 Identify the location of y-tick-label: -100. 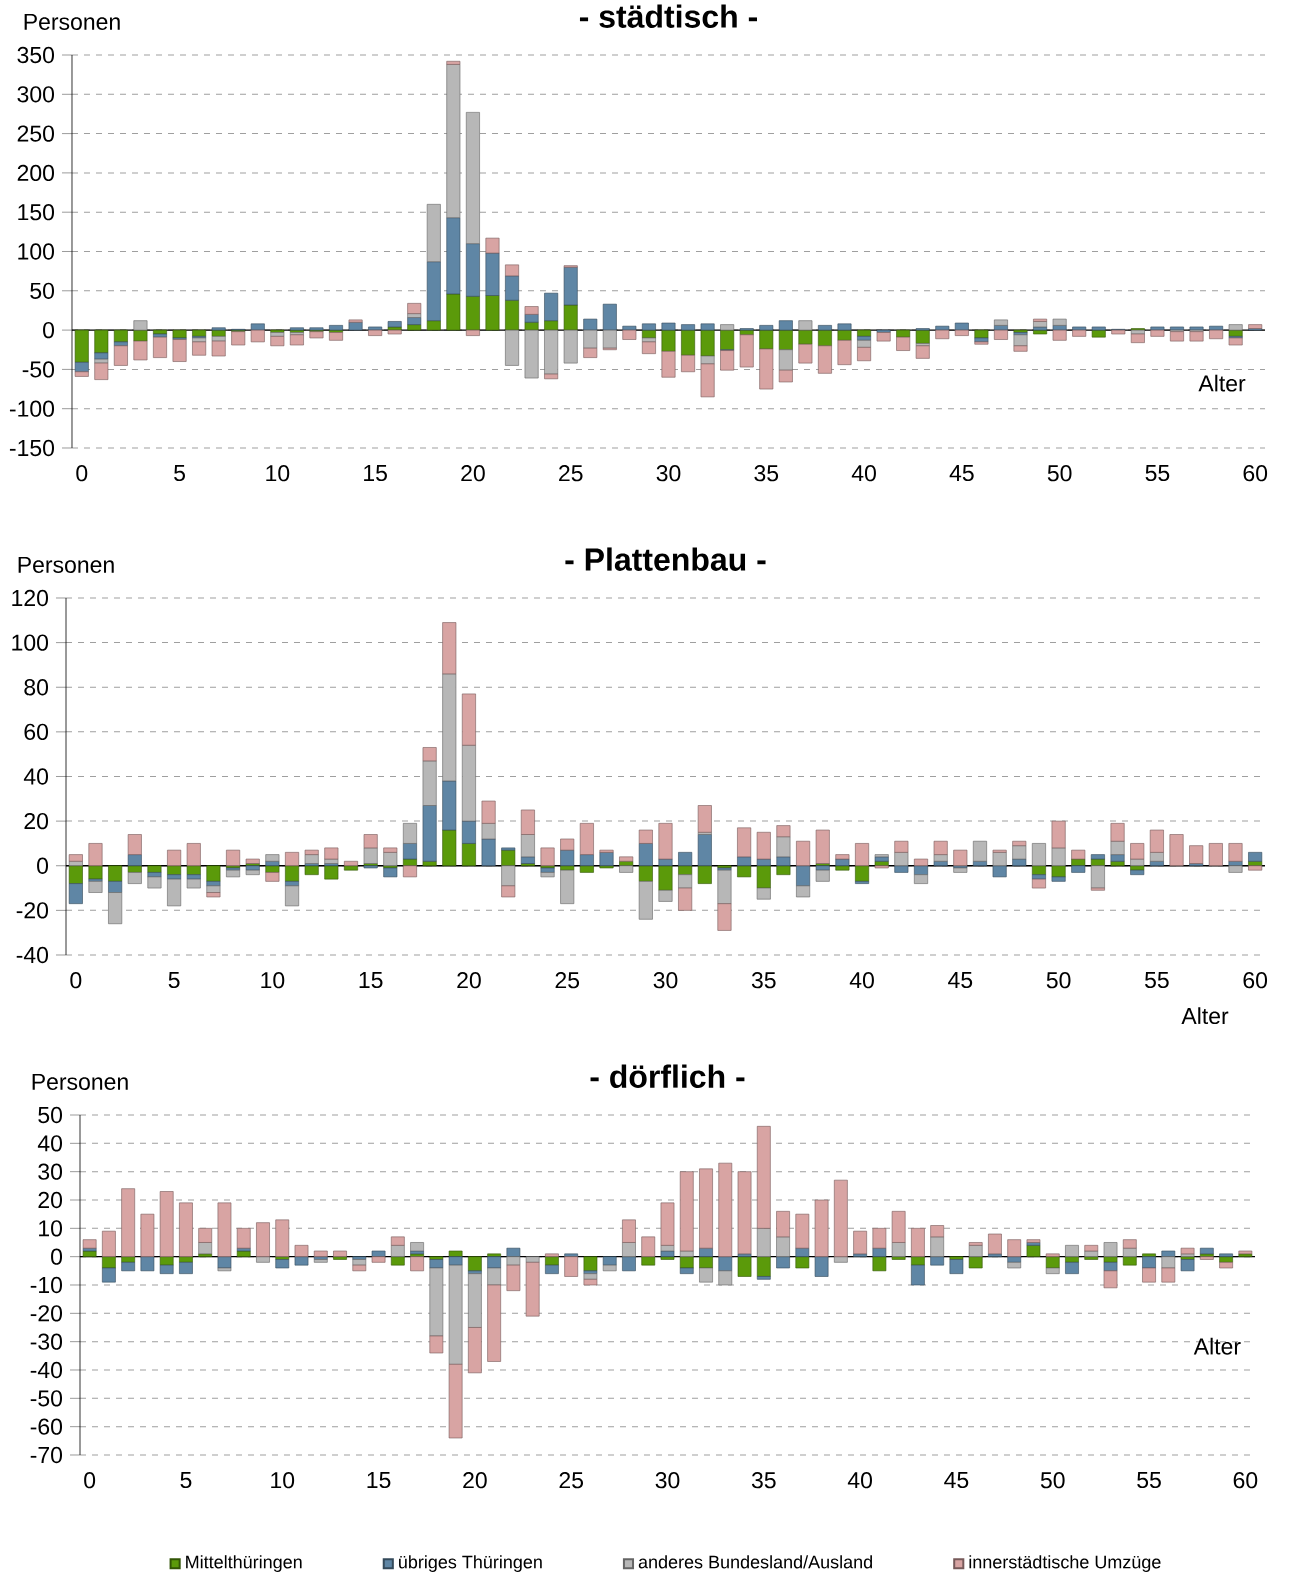
(32, 408).